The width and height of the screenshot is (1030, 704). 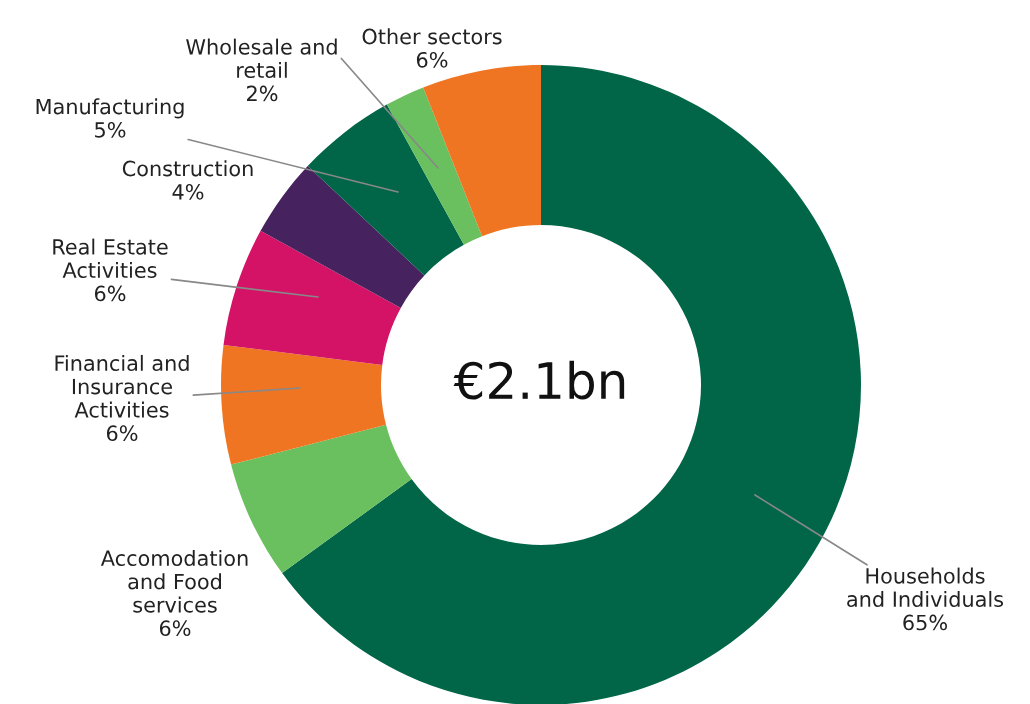 What do you see at coordinates (925, 622) in the screenshot?
I see `data-label: 65%` at bounding box center [925, 622].